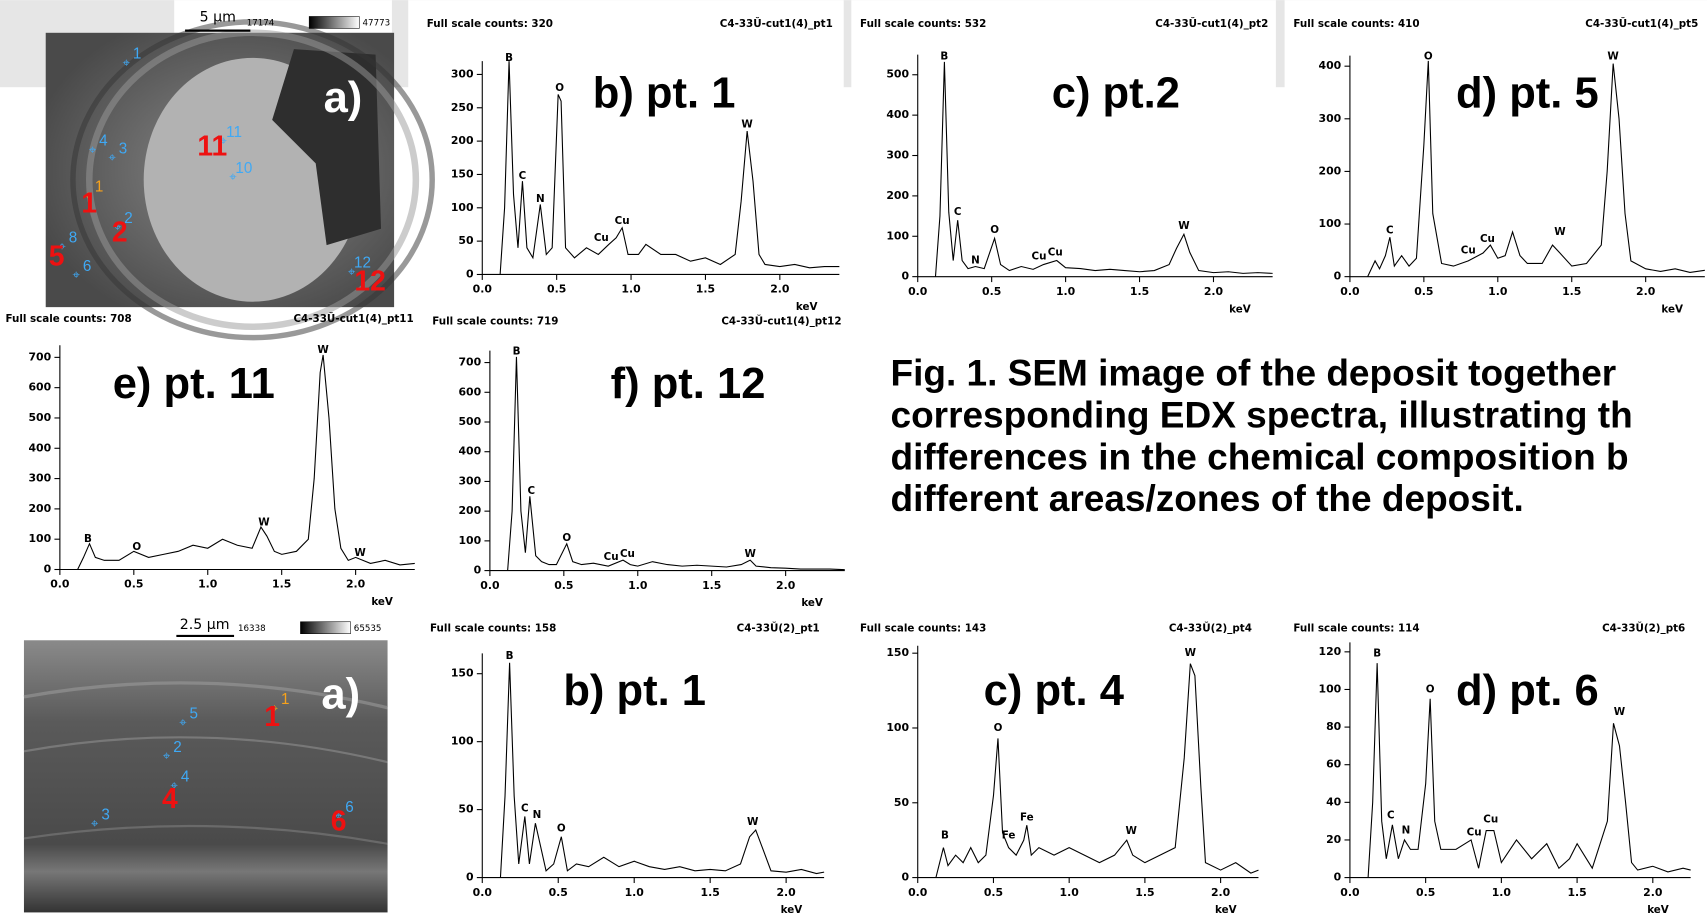 The width and height of the screenshot is (1707, 918). What do you see at coordinates (362, 263) in the screenshot?
I see `point-label: 12` at bounding box center [362, 263].